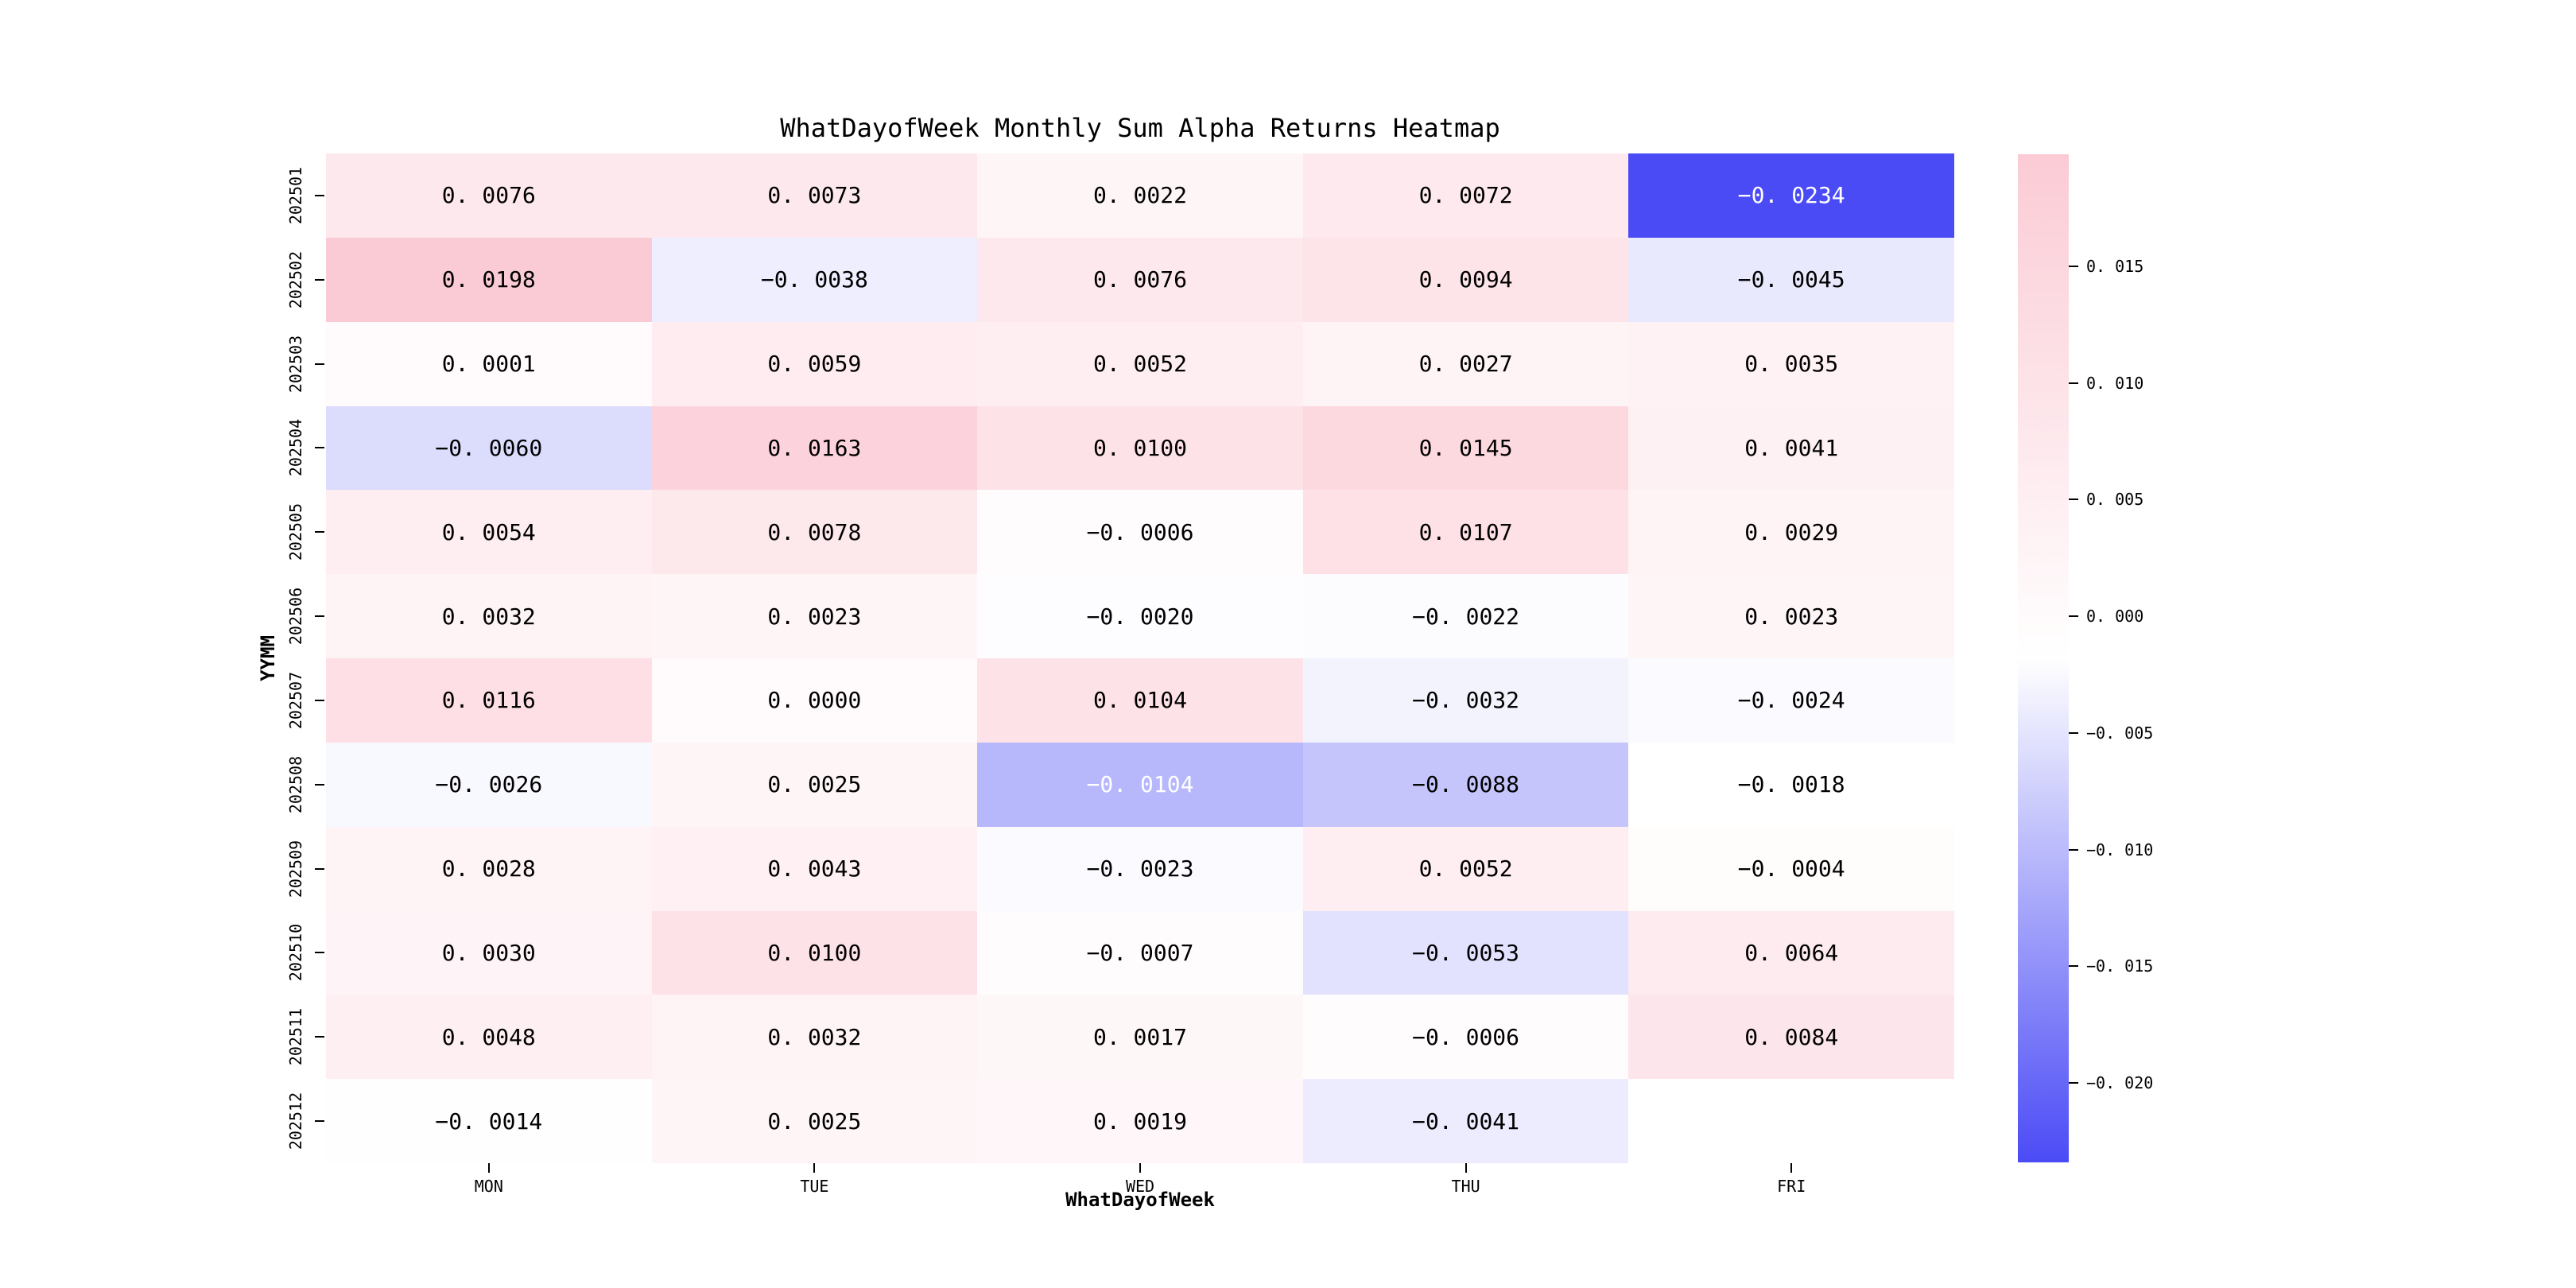 The image size is (2576, 1288). I want to click on cell-value: 0. 0059, so click(814, 364).